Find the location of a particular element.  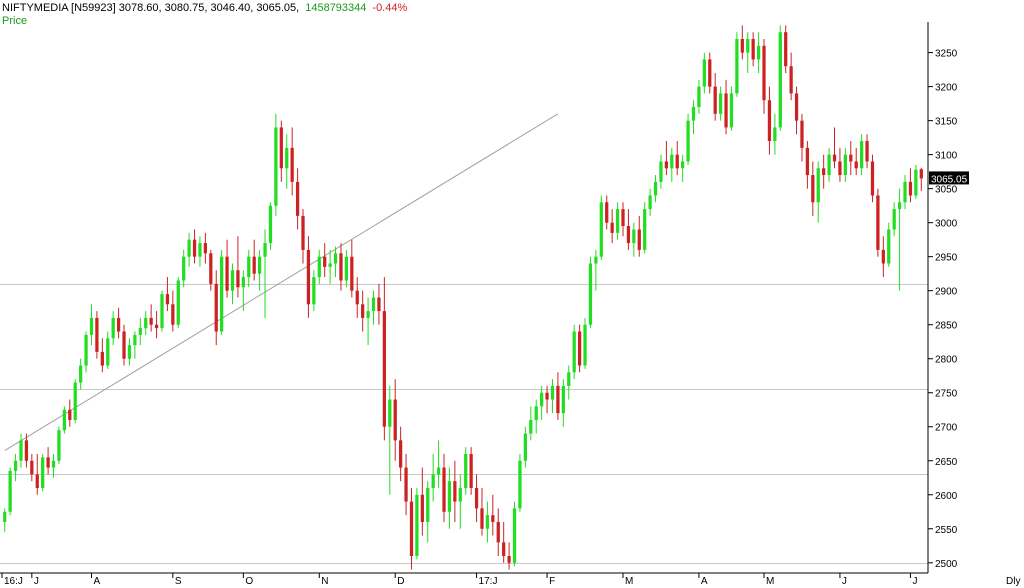

x-axis-ticks: 16:J J A S O N D 17:J F M A M J J is located at coordinates (459, 580).